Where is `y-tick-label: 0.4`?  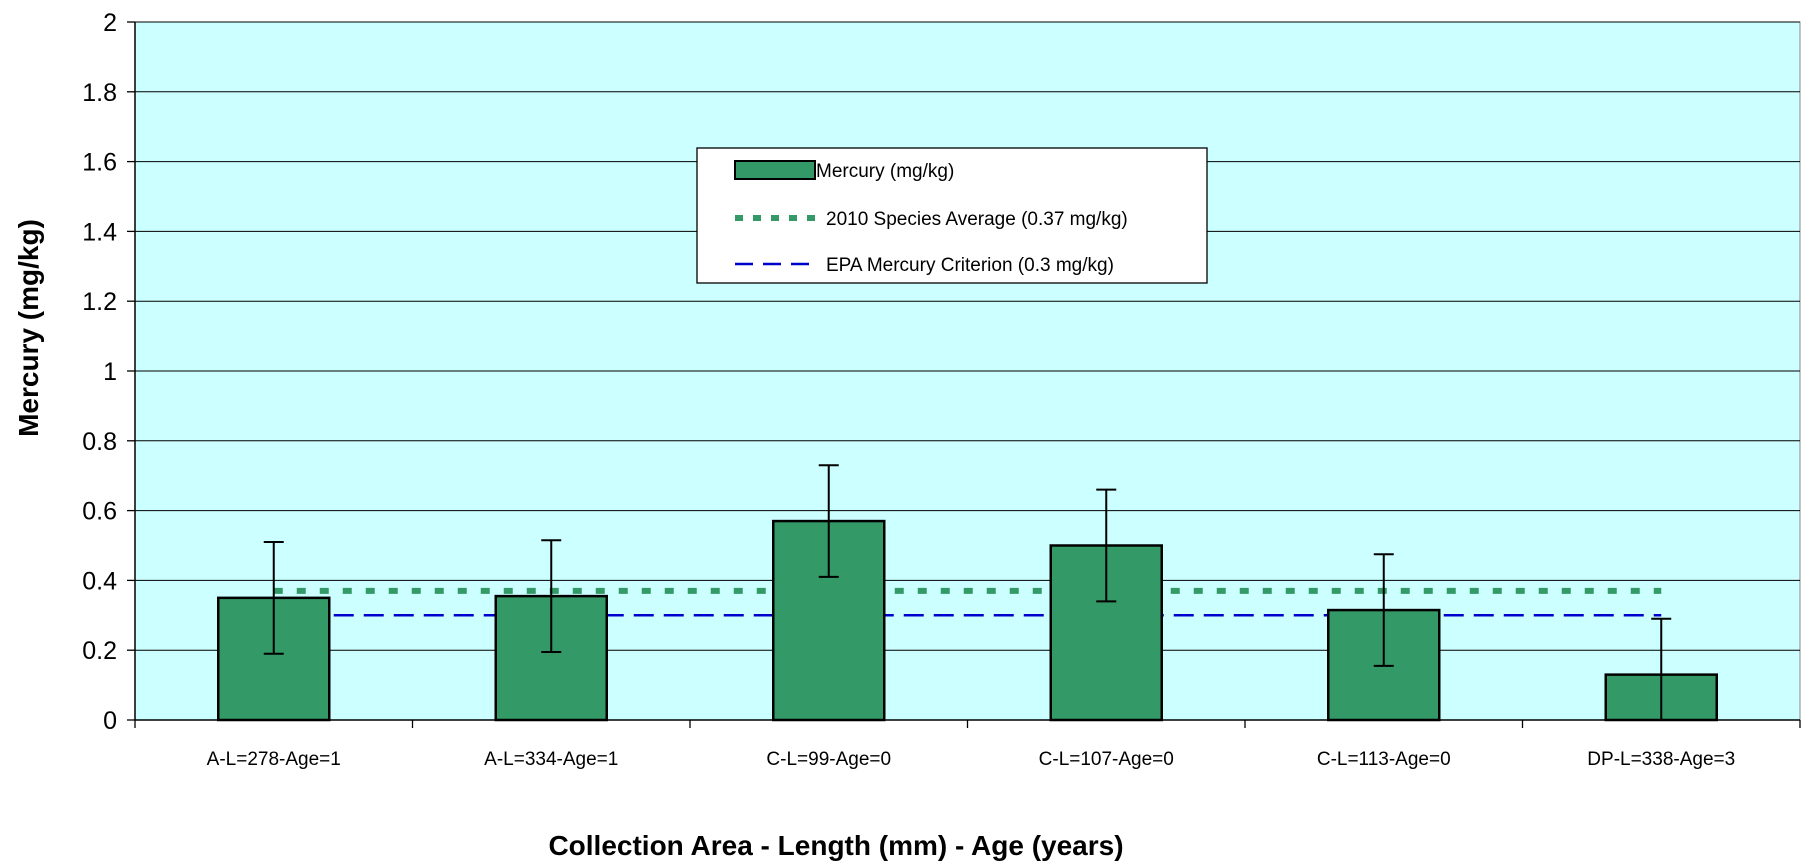
y-tick-label: 0.4 is located at coordinates (99, 581).